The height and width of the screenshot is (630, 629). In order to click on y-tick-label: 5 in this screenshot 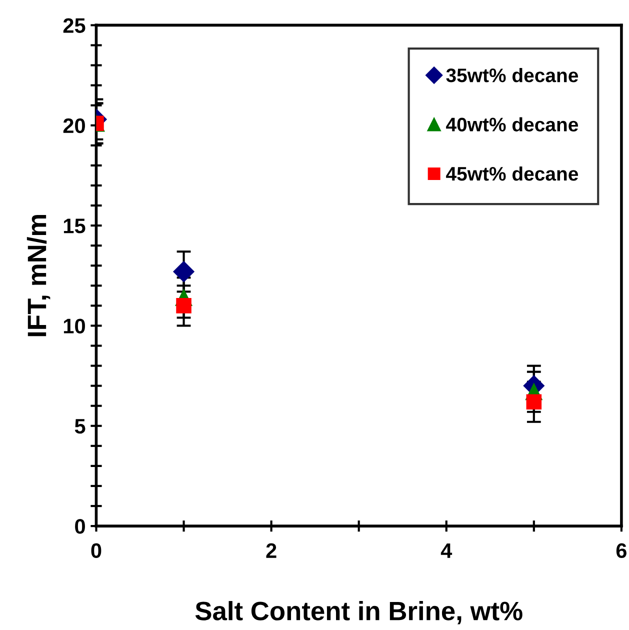, I will do `click(80, 426)`.